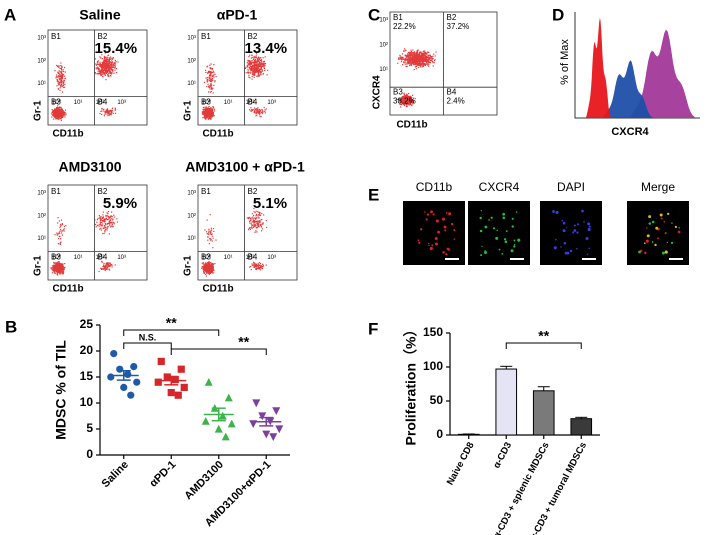  I want to click on x-tick-label: 10³, so click(271, 103).